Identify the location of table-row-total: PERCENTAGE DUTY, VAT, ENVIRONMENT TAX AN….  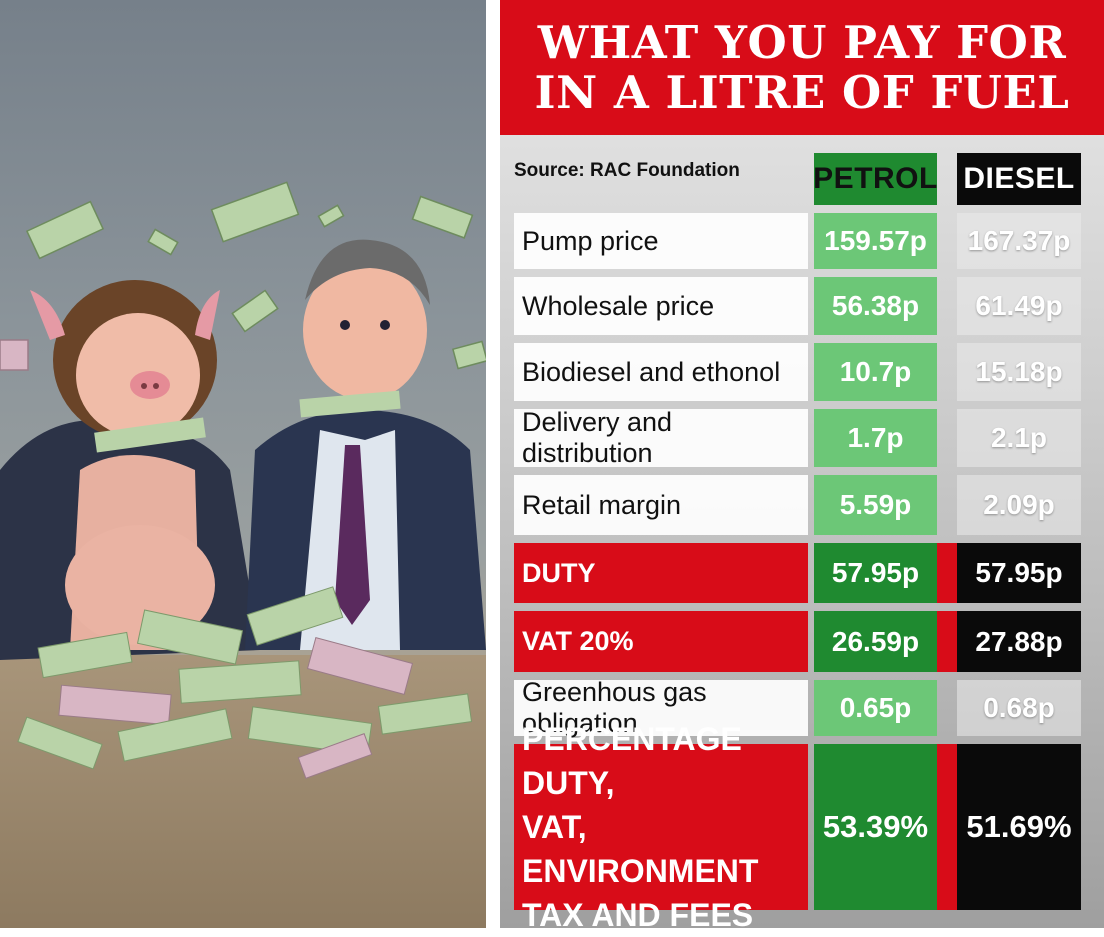
(800, 827).